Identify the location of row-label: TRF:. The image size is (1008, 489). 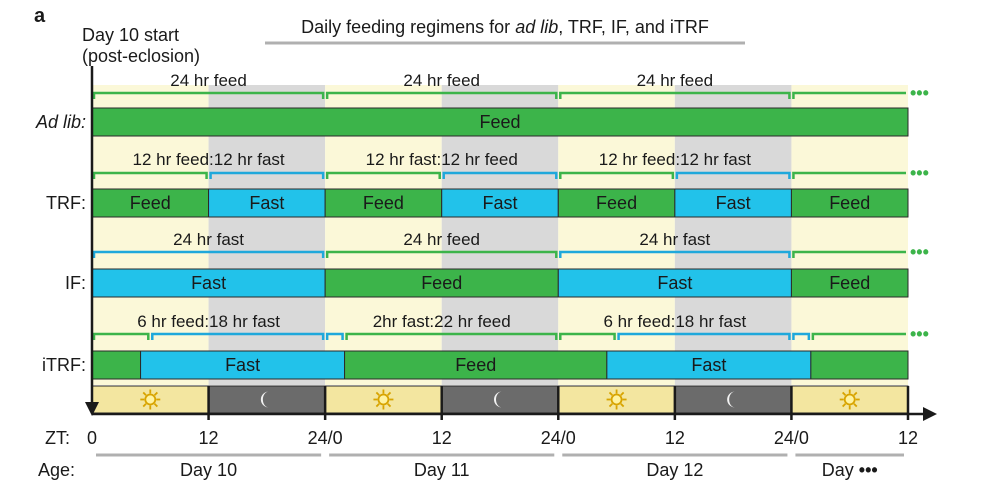
(66, 203).